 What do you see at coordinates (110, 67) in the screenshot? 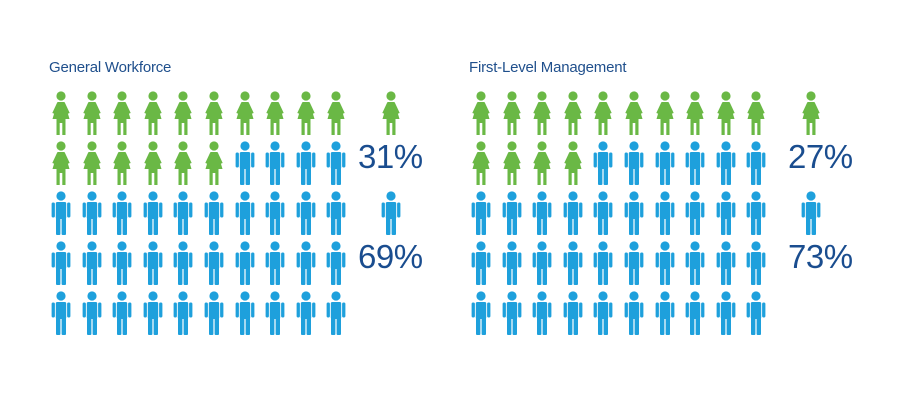
I see `panel-title: General Workforce` at bounding box center [110, 67].